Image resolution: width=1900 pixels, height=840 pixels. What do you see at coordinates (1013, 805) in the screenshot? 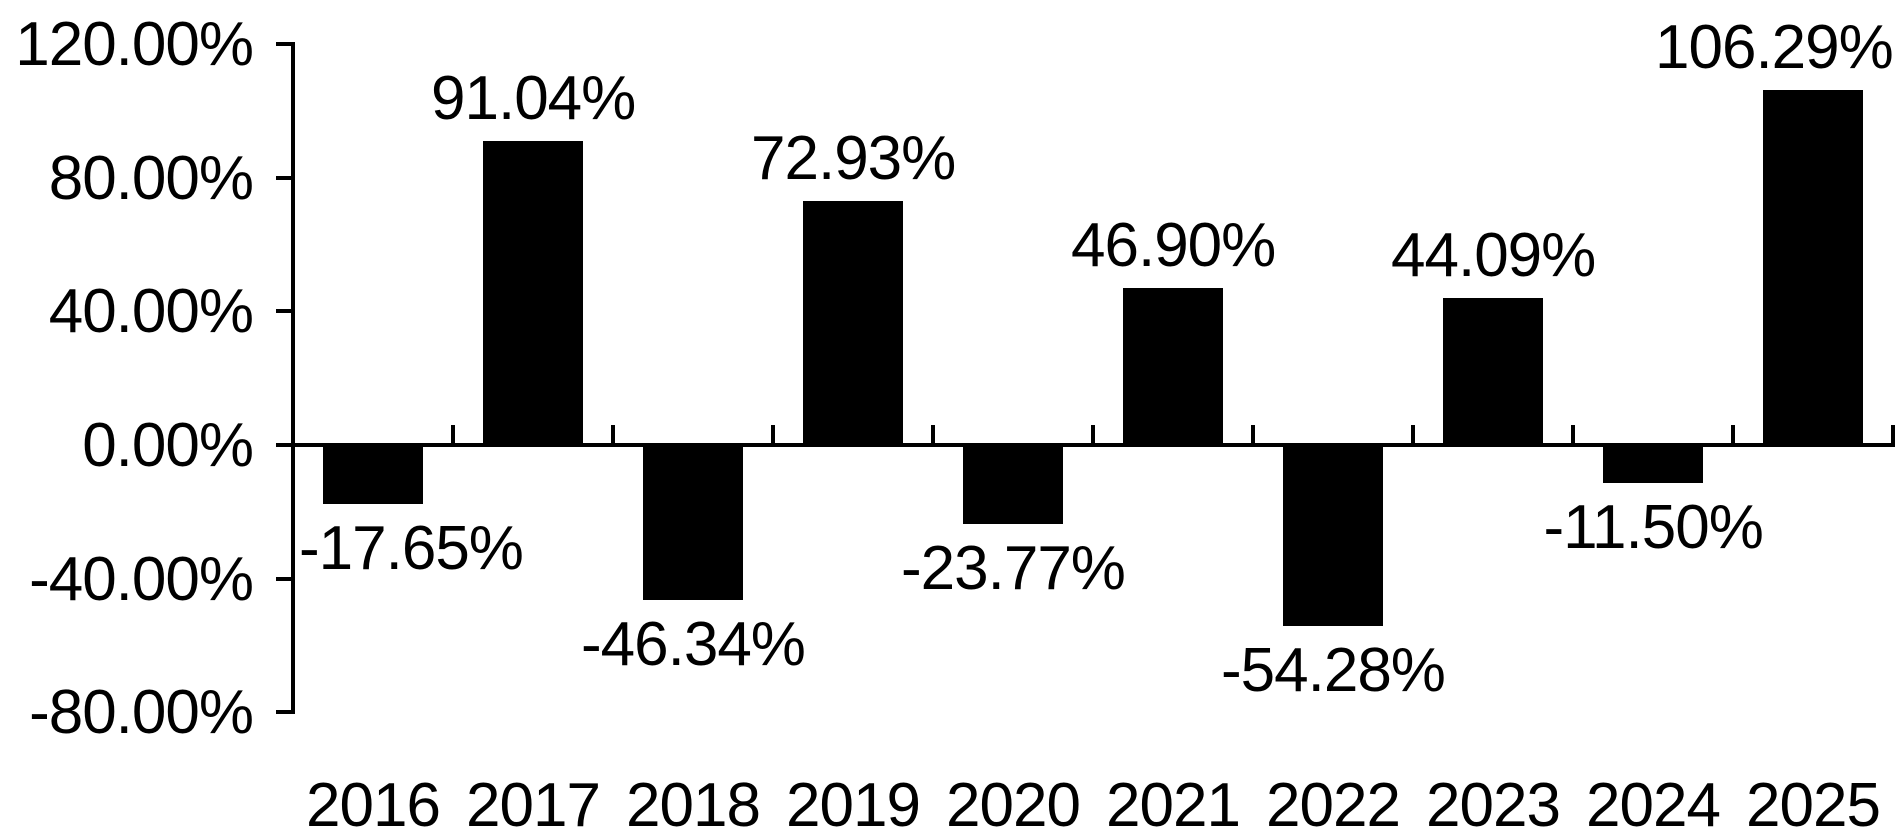
I see `x-axis-category-label: 2020` at bounding box center [1013, 805].